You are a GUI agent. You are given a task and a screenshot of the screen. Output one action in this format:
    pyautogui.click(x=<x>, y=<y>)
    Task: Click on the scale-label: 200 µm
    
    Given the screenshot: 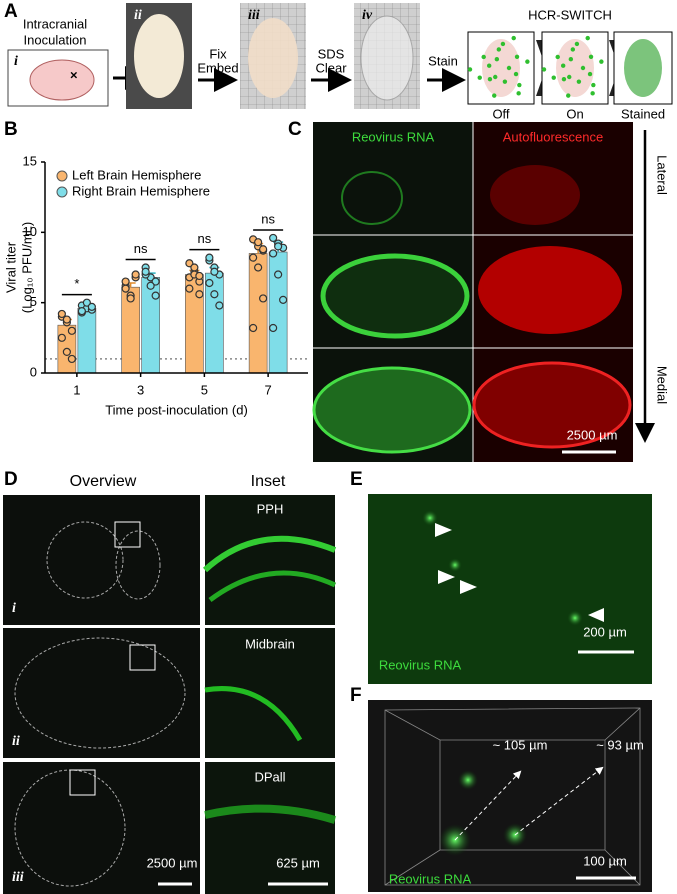 What is the action you would take?
    pyautogui.click(x=605, y=631)
    